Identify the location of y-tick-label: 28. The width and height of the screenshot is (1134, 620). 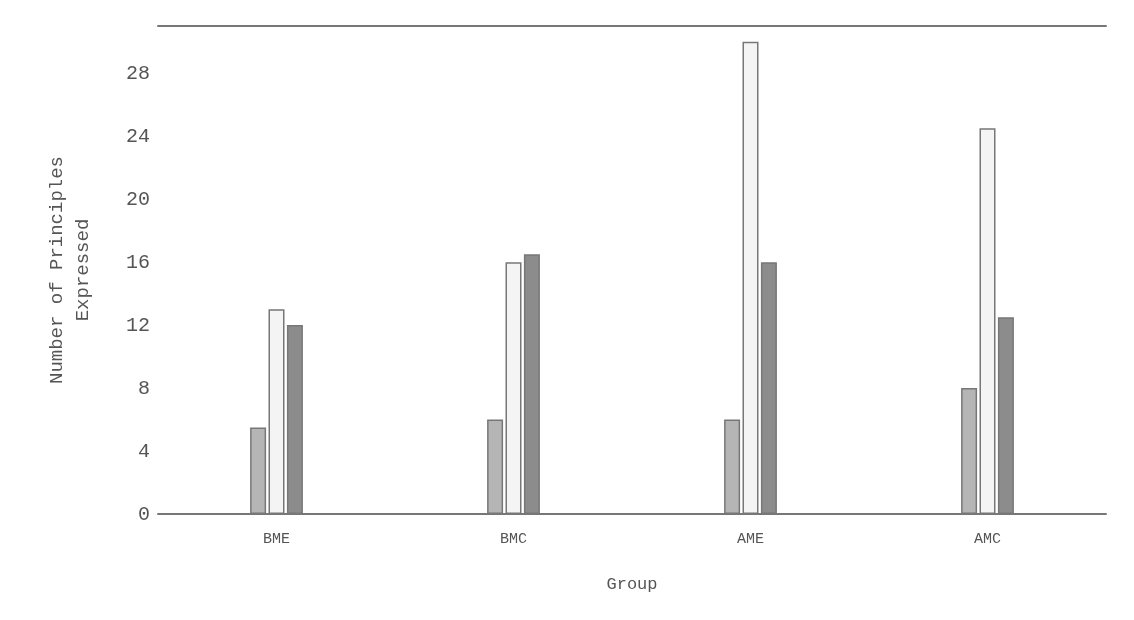
(137, 73).